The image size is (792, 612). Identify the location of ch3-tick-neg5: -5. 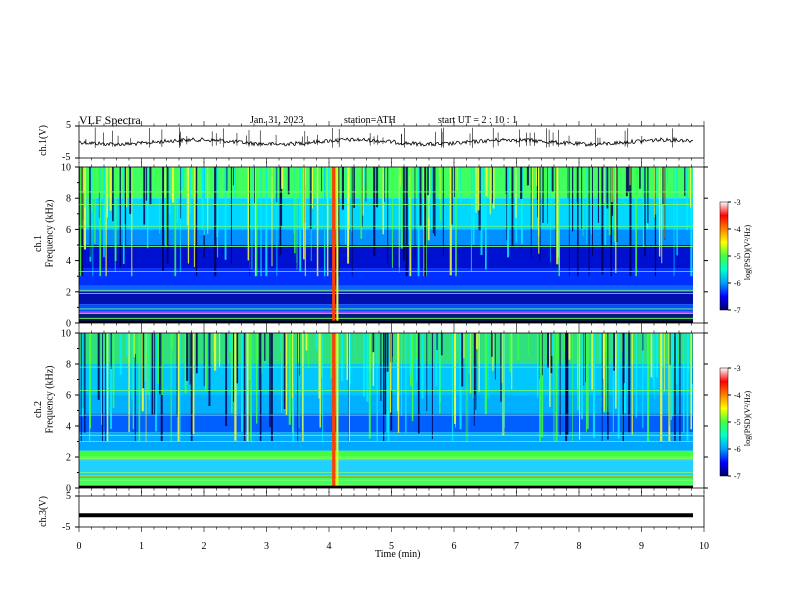
(66, 527).